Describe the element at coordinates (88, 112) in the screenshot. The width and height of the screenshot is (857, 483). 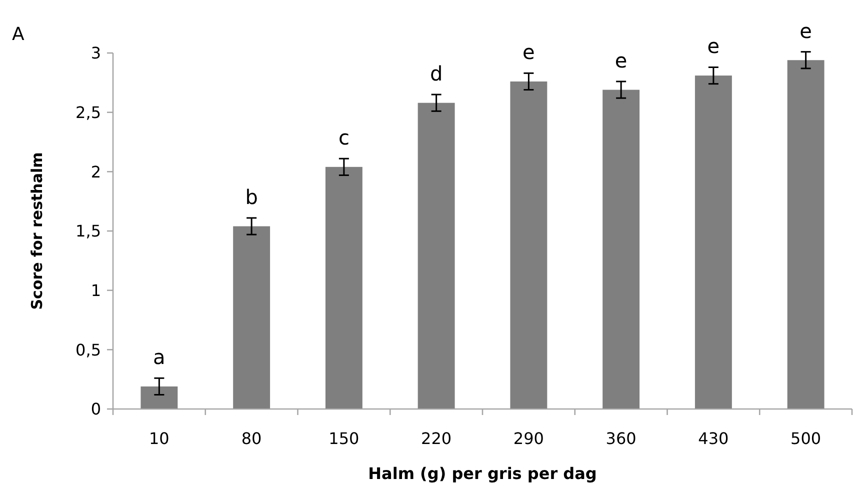
I see `y-tick-label: 2,5` at that location.